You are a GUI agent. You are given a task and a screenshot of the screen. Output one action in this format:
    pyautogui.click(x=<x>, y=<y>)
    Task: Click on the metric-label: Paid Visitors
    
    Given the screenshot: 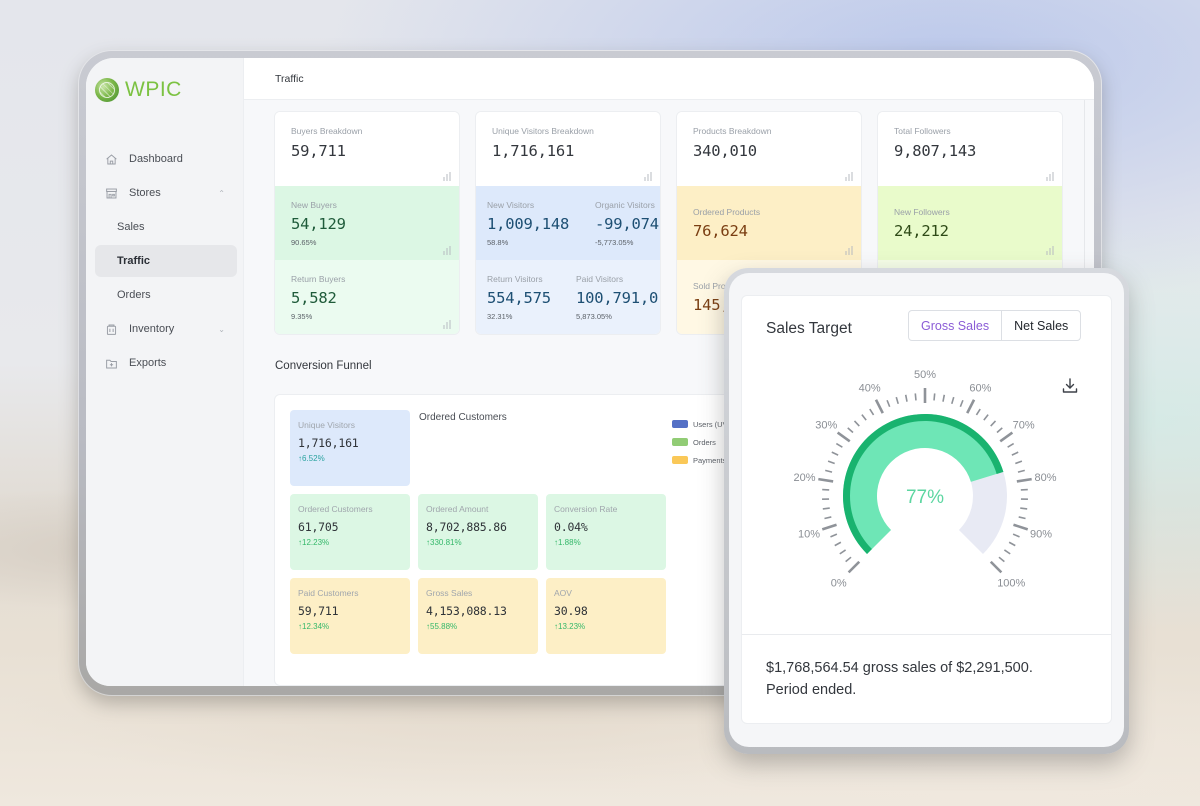 What is the action you would take?
    pyautogui.click(x=600, y=279)
    